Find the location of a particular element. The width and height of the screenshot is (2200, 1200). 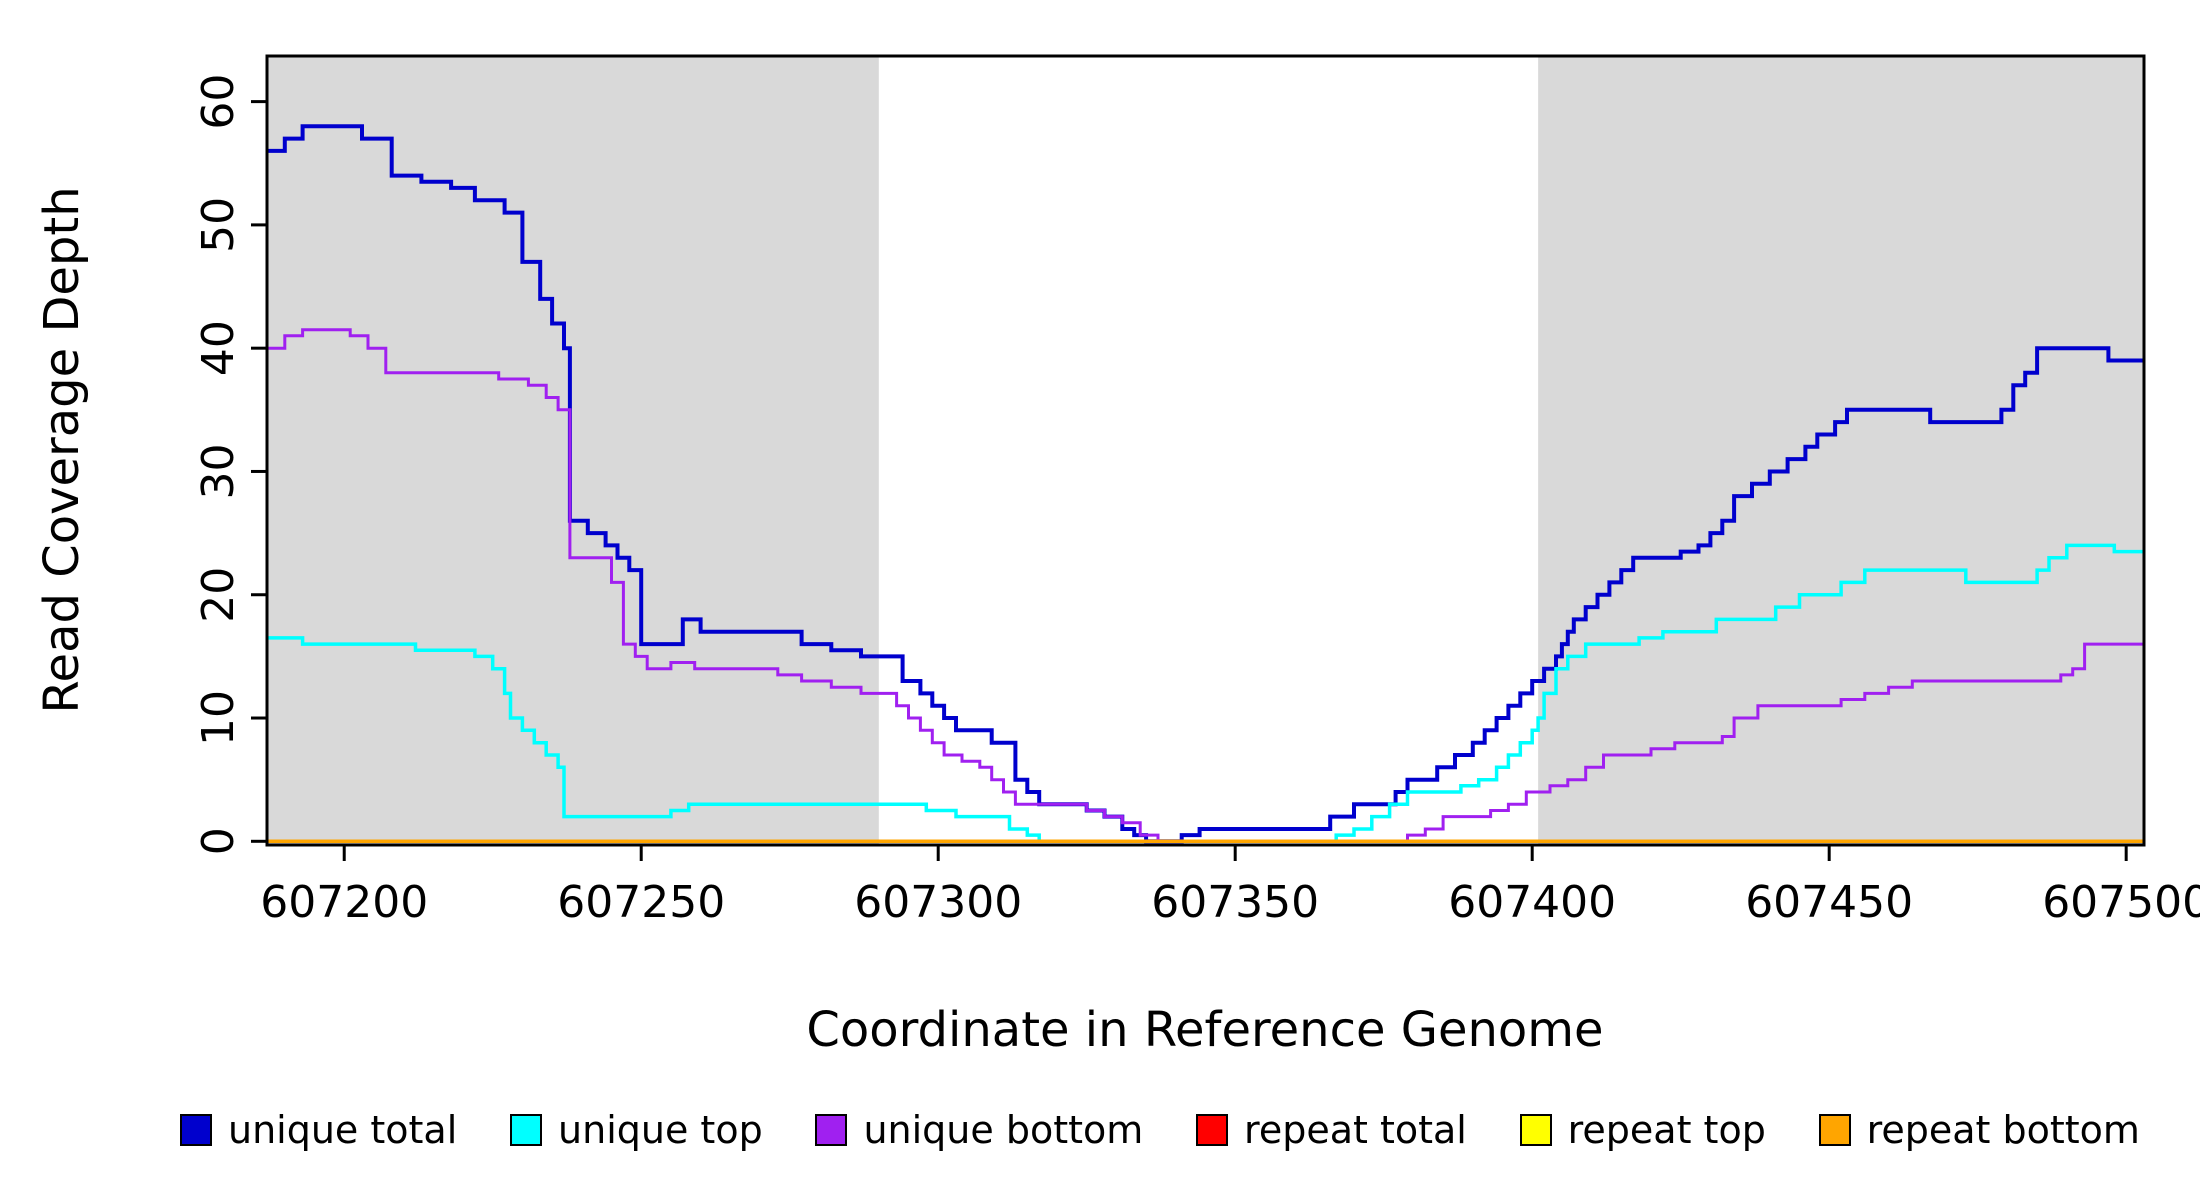

x-tick-label: 607350 is located at coordinates (1235, 902).